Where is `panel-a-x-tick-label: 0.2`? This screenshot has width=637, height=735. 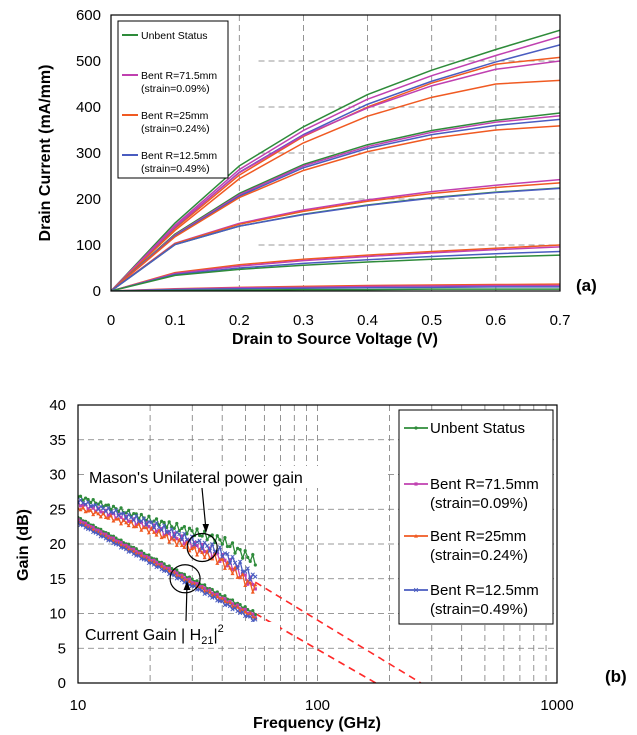 panel-a-x-tick-label: 0.2 is located at coordinates (239, 320).